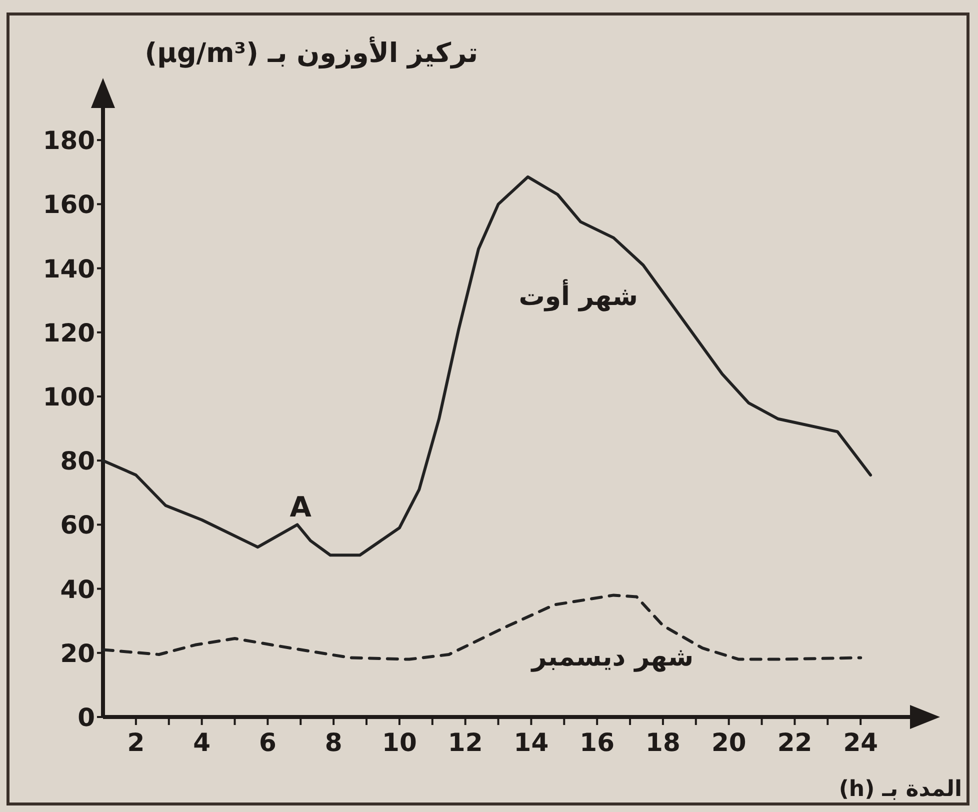 The image size is (978, 812). Describe the element at coordinates (301, 507) in the screenshot. I see `annotation: A` at that location.